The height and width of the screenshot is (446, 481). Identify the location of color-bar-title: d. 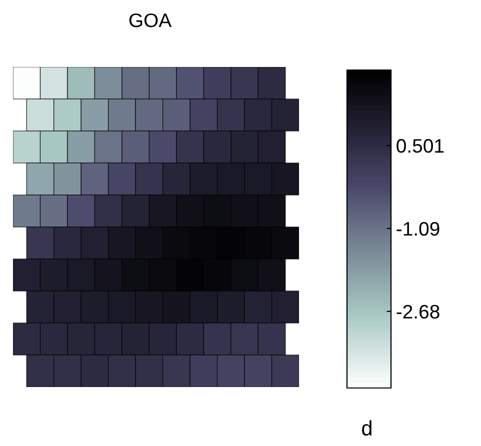
(367, 428).